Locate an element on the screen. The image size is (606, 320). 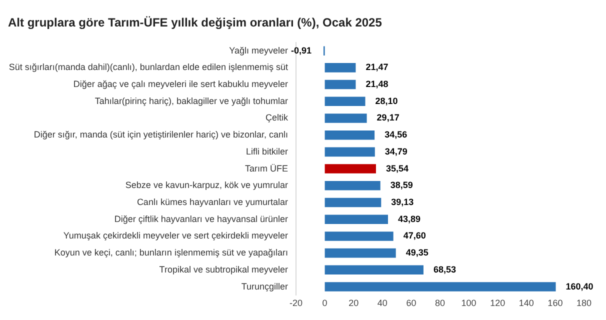
data-label: 29,17 is located at coordinates (388, 117).